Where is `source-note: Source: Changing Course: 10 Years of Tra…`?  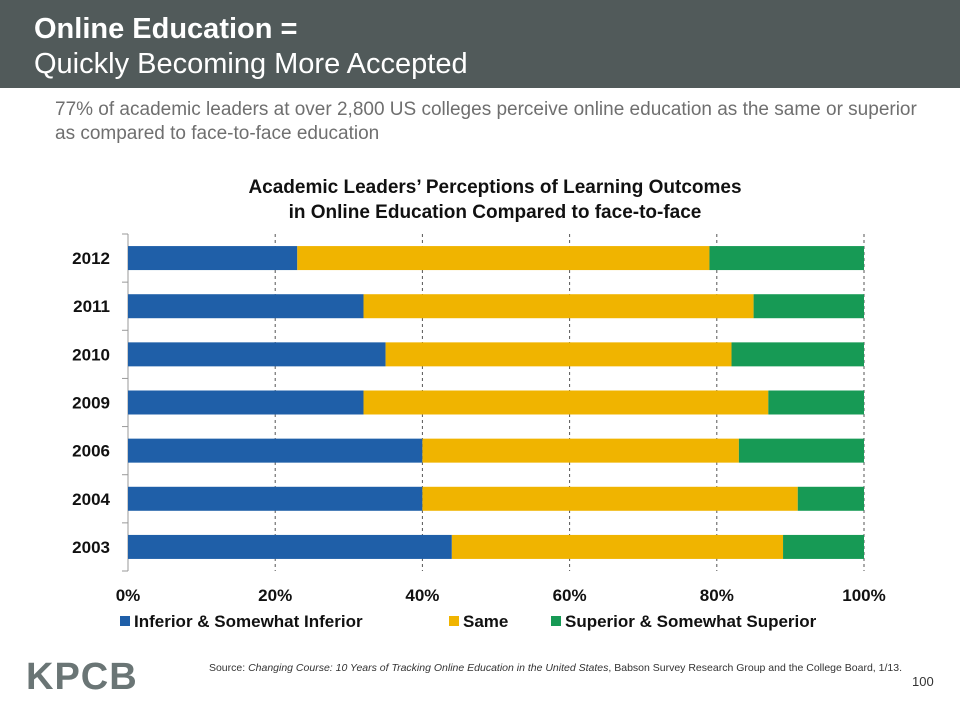 source-note: Source: Changing Course: 10 Years of Tra… is located at coordinates (536, 668).